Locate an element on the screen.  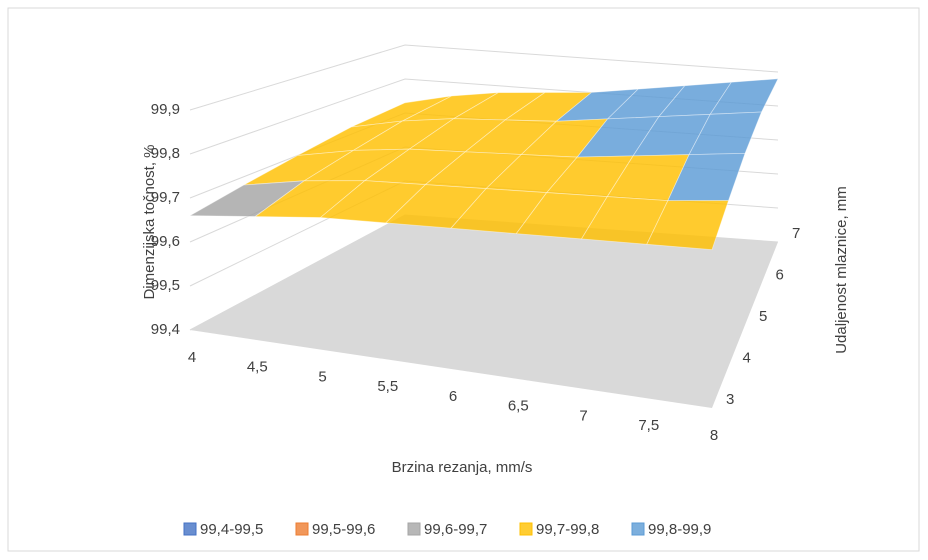
y-tick-label: 6 is located at coordinates (780, 274).